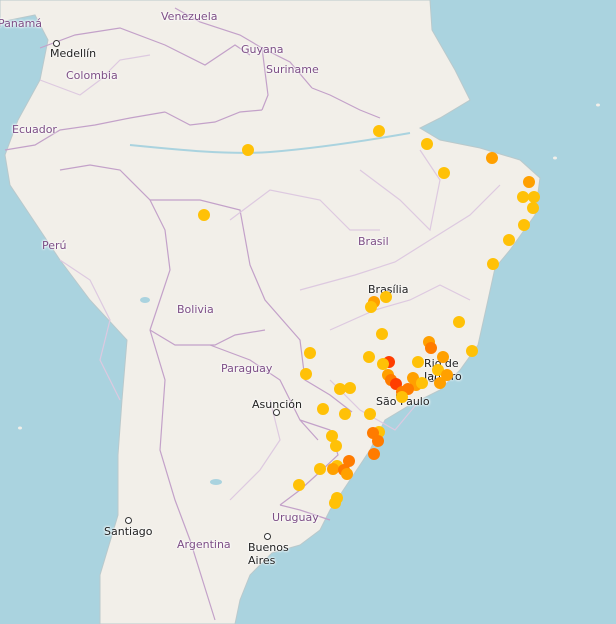 This screenshot has width=616, height=624. Describe the element at coordinates (73, 53) in the screenshot. I see `label-medellin: Medellín` at that location.